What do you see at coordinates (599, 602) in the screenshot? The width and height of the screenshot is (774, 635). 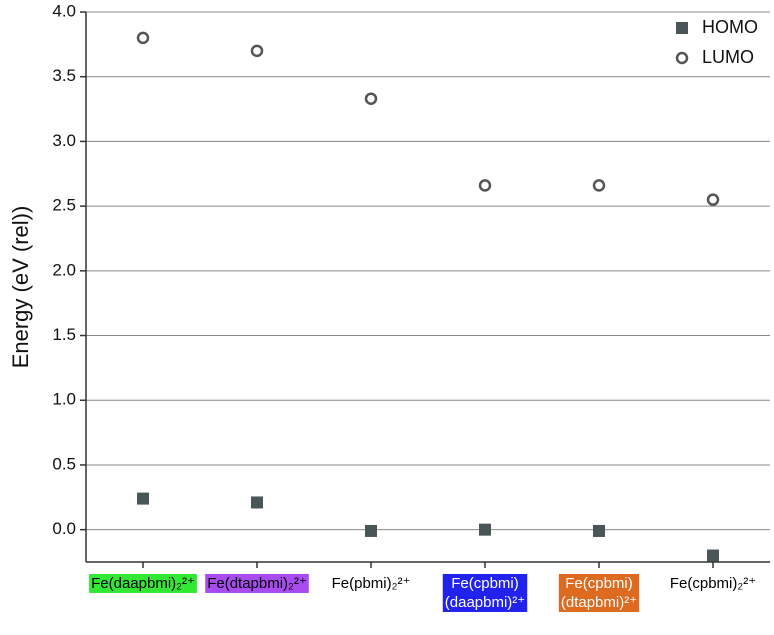 I see `x-tick-label: (dtapbmi)²⁺` at bounding box center [599, 602].